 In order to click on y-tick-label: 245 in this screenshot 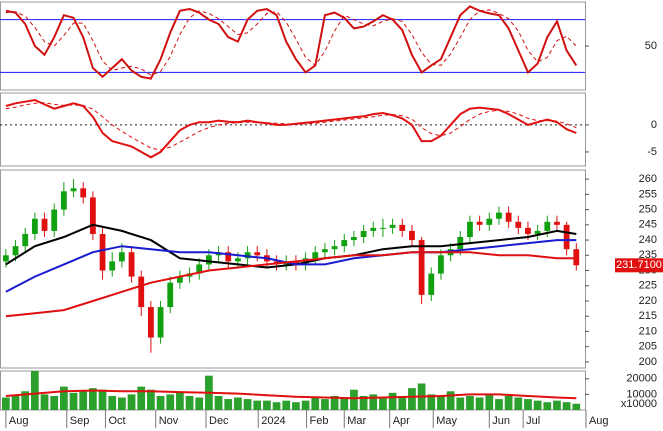, I will do `click(648, 225)`.